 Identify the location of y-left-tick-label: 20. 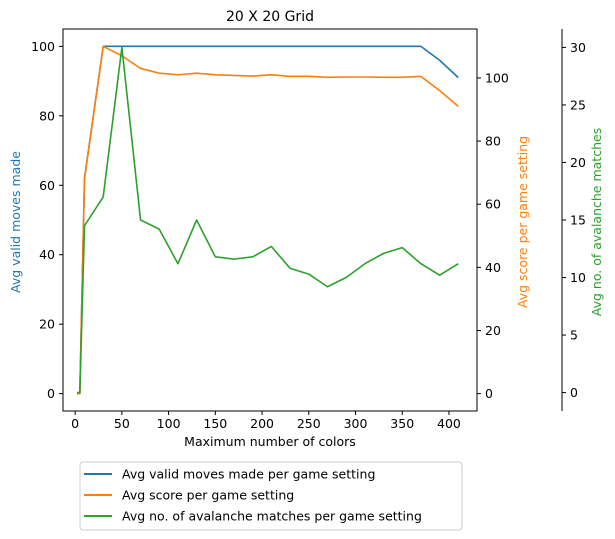
(47, 324).